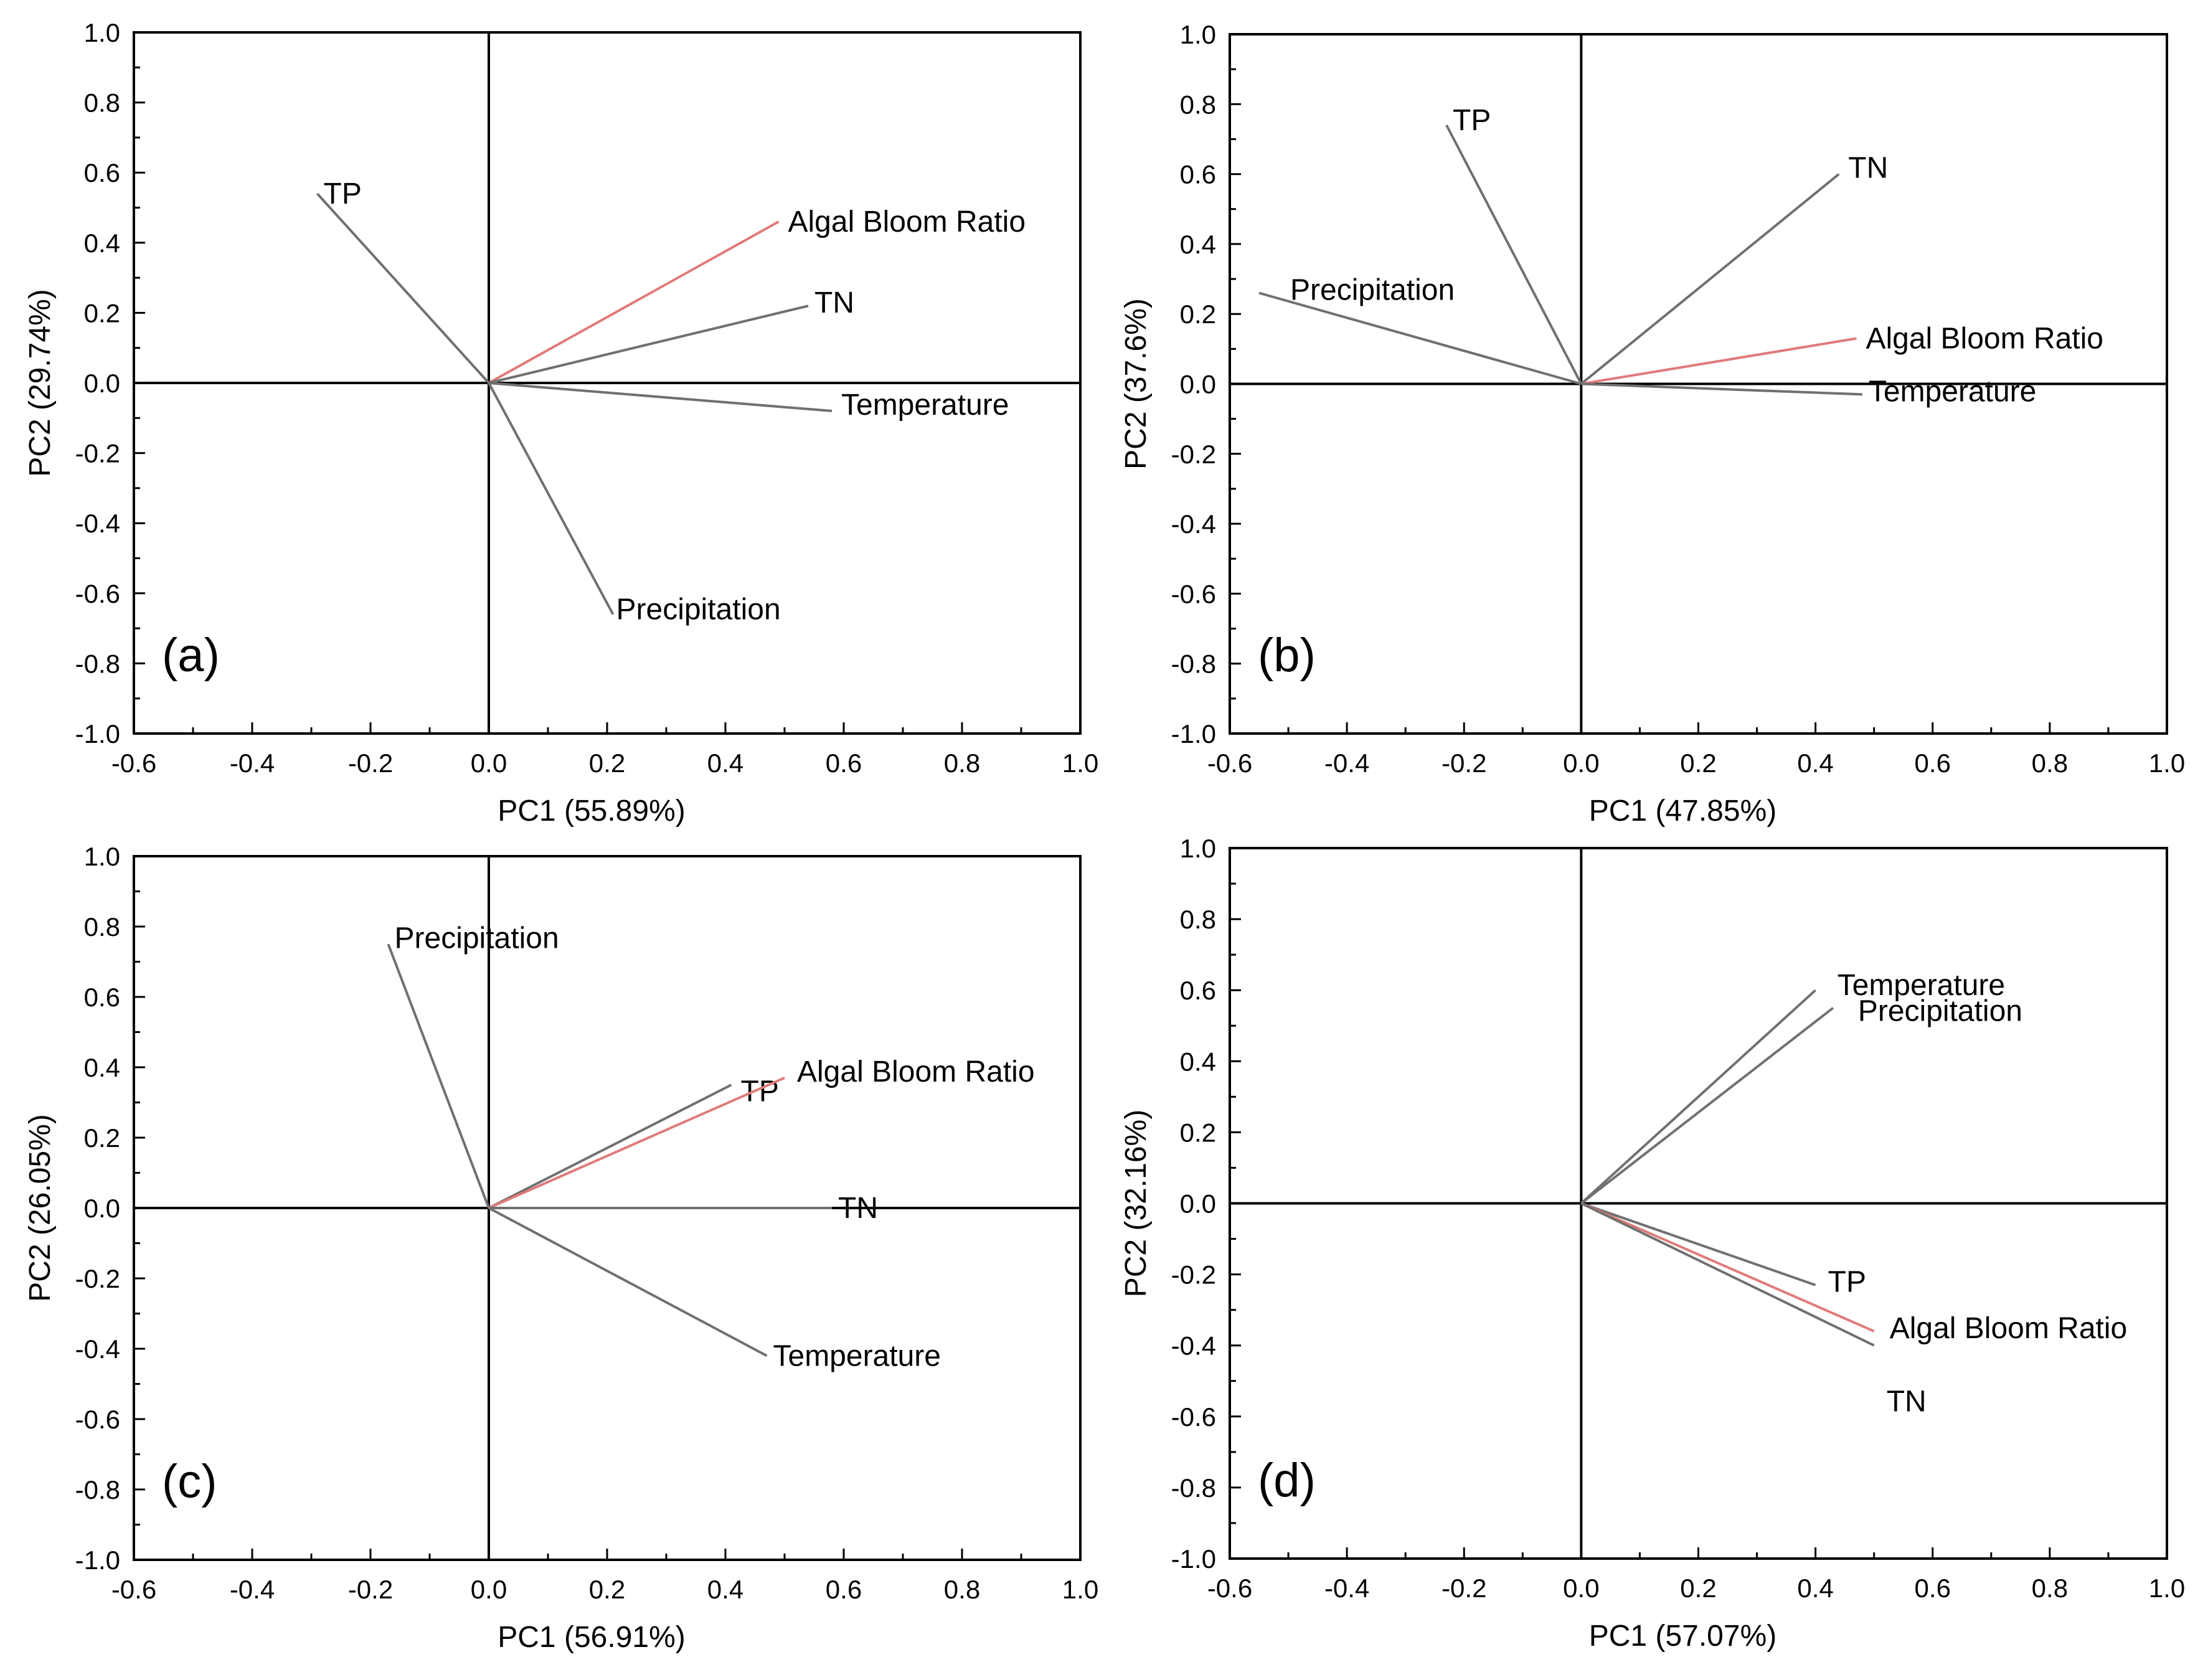  I want to click on x-axis-title: PC1 (57.07%), so click(1682, 1636).